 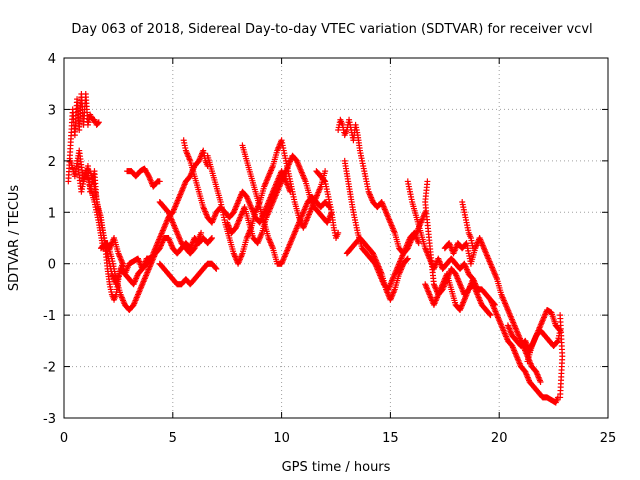 I want to click on x-tick-label: 15, so click(x=390, y=438).